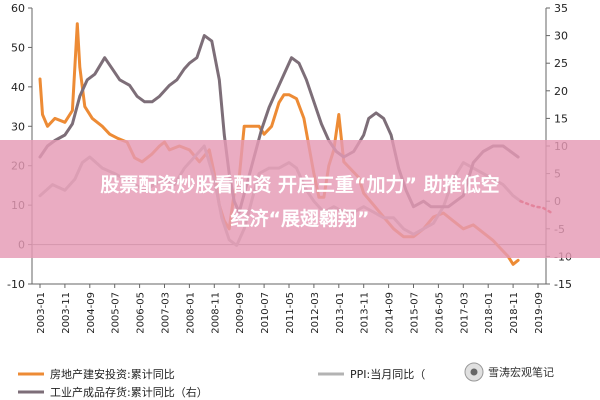  I want to click on x-tick-label: 2008-11, so click(215, 313).